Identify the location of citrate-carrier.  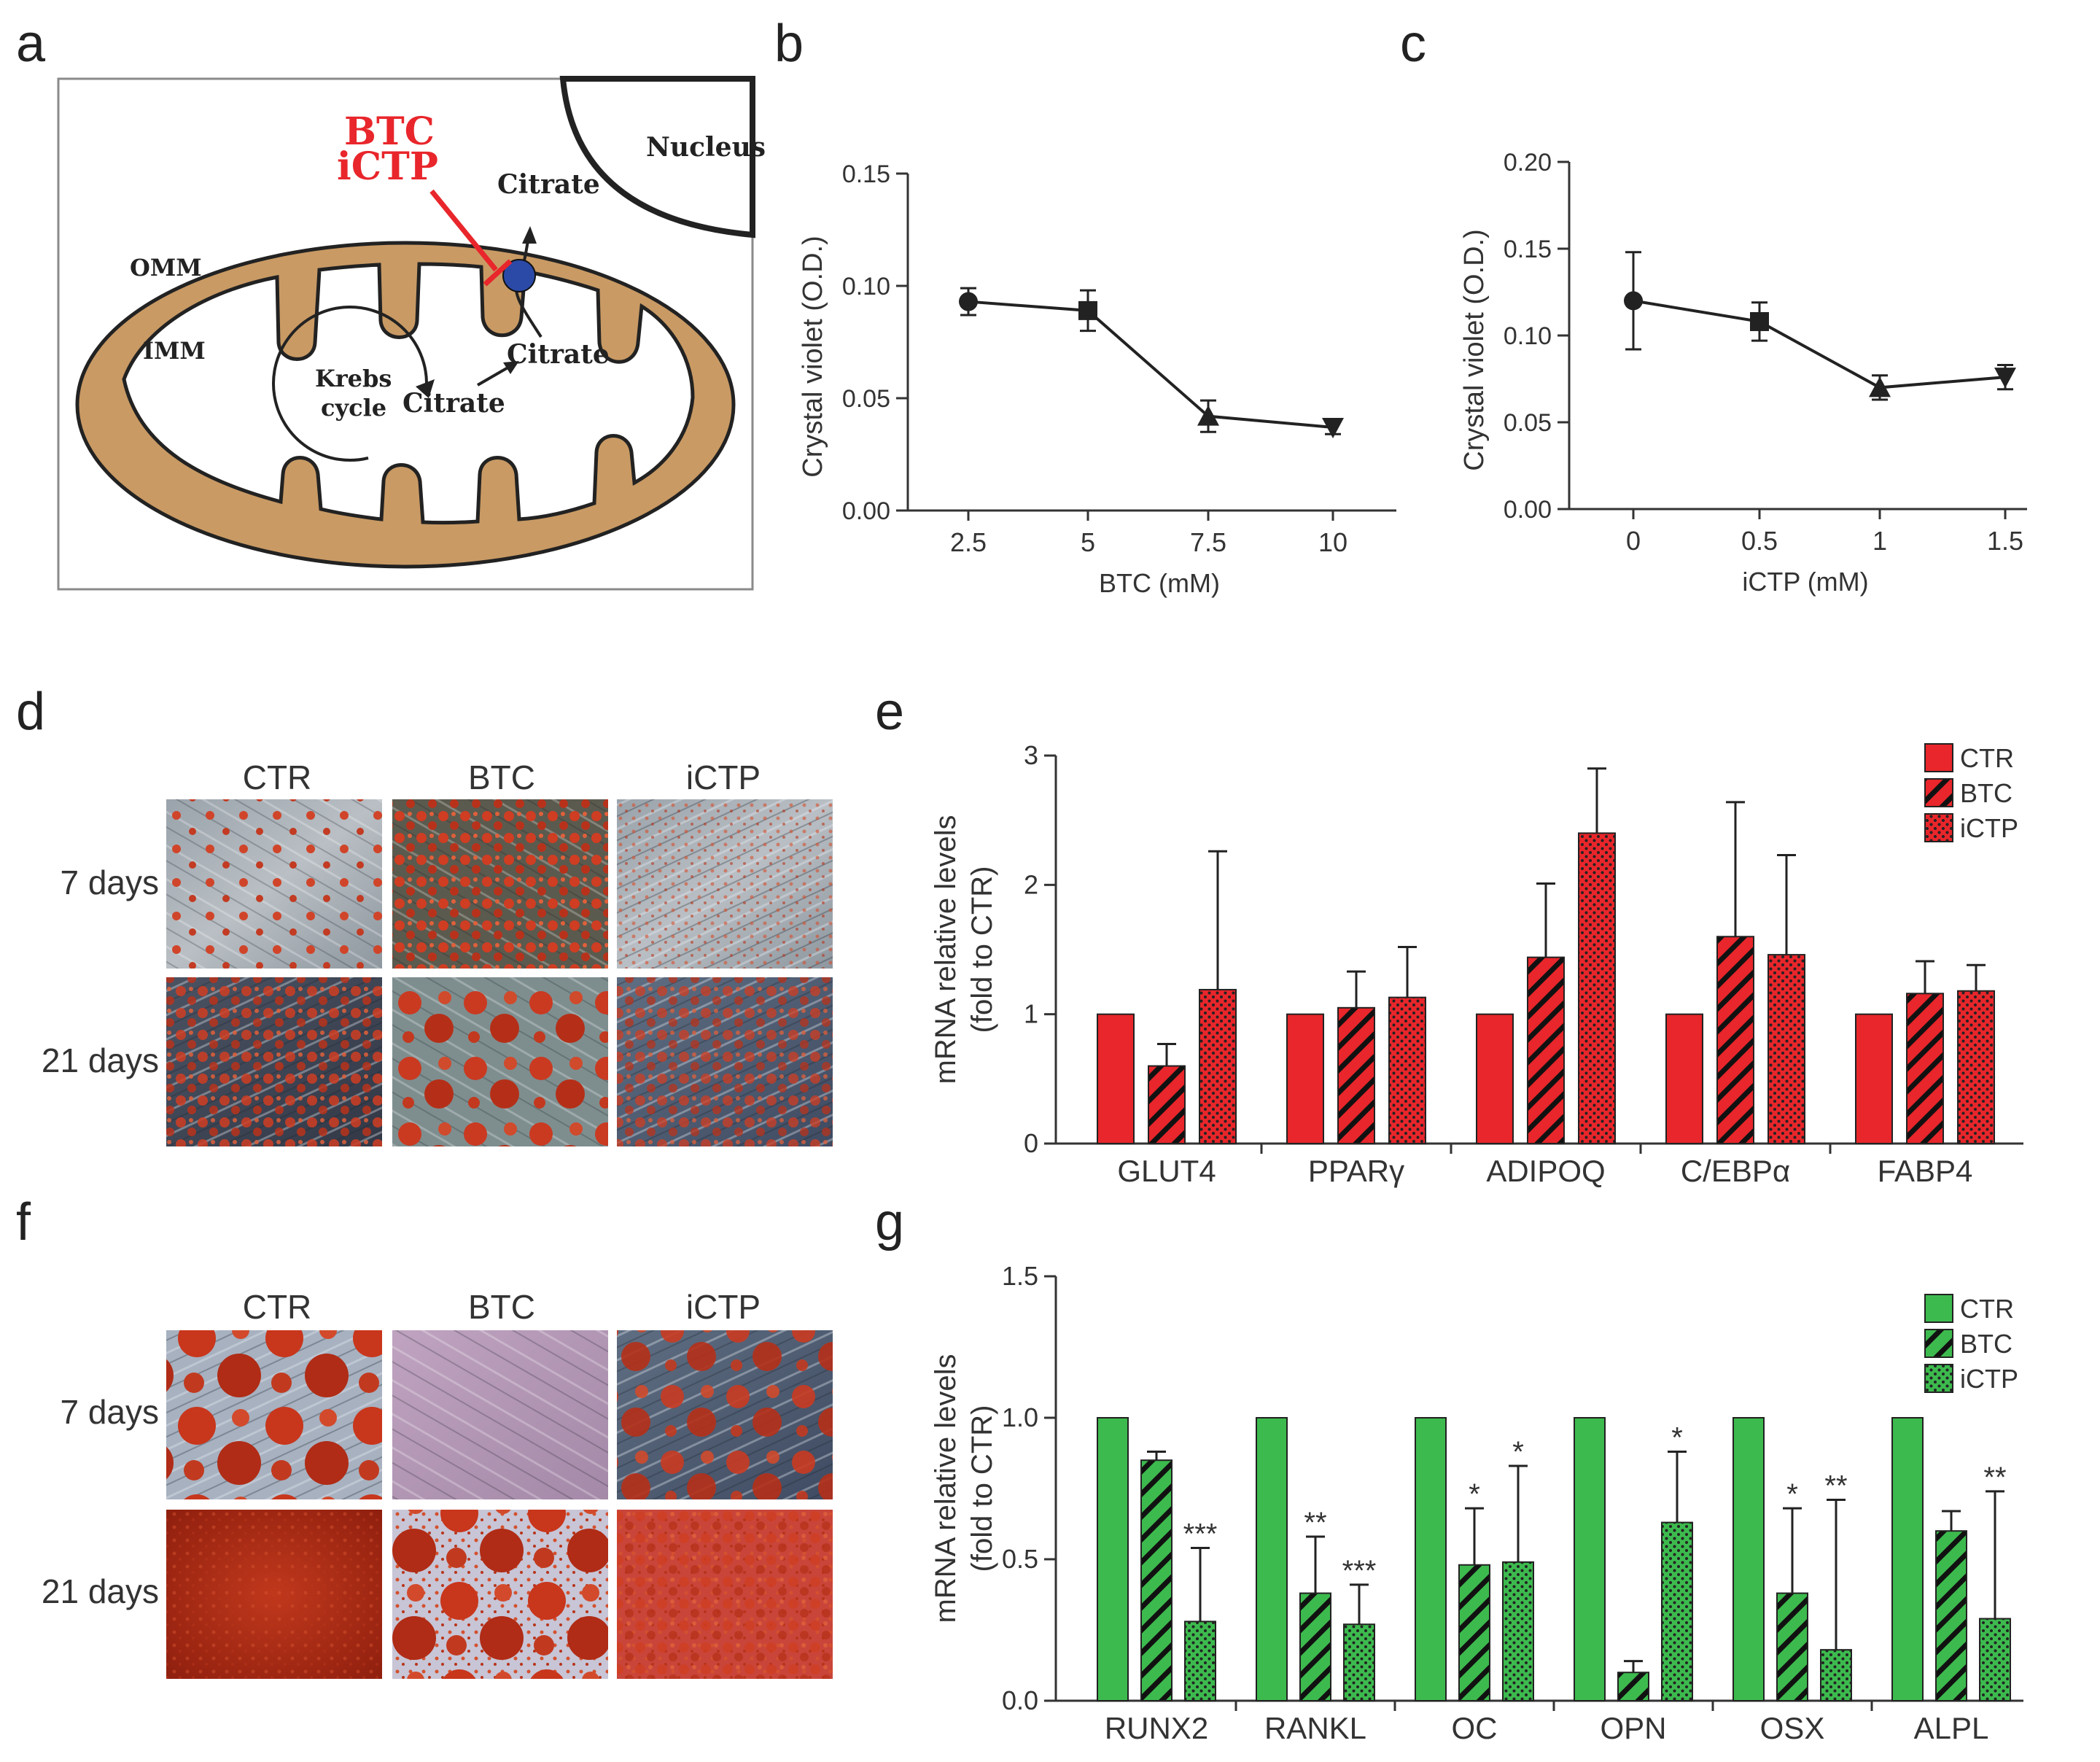
(519, 275).